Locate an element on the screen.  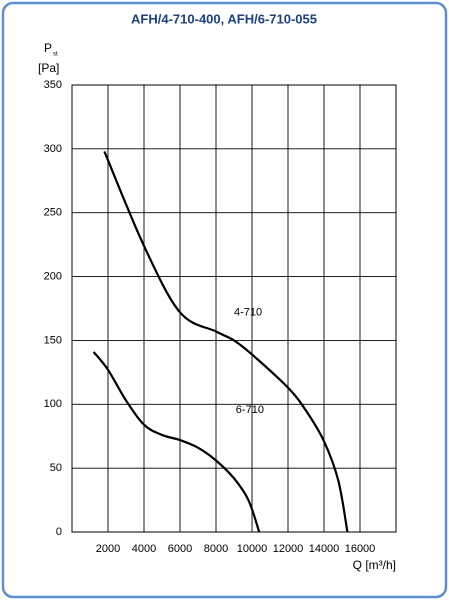
series-label: 6-710 is located at coordinates (250, 410).